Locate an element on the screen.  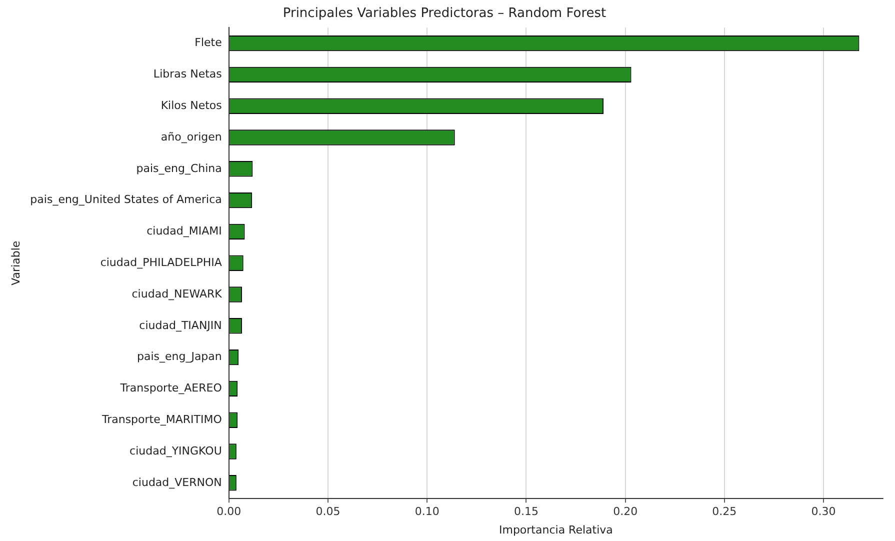
x-axis-title: Importancia Relativa is located at coordinates (555, 529).